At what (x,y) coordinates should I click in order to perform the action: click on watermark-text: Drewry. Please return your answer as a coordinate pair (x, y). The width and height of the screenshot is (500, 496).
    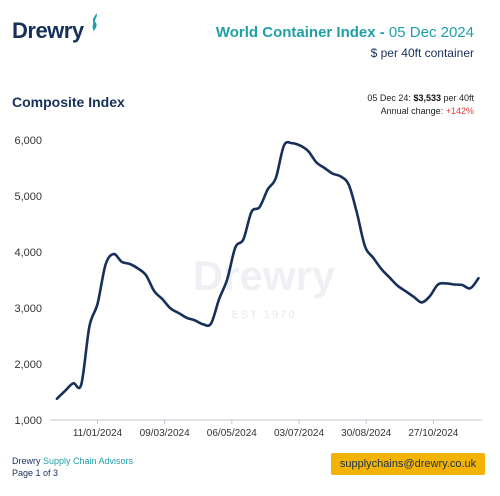
    Looking at the image, I should click on (264, 275).